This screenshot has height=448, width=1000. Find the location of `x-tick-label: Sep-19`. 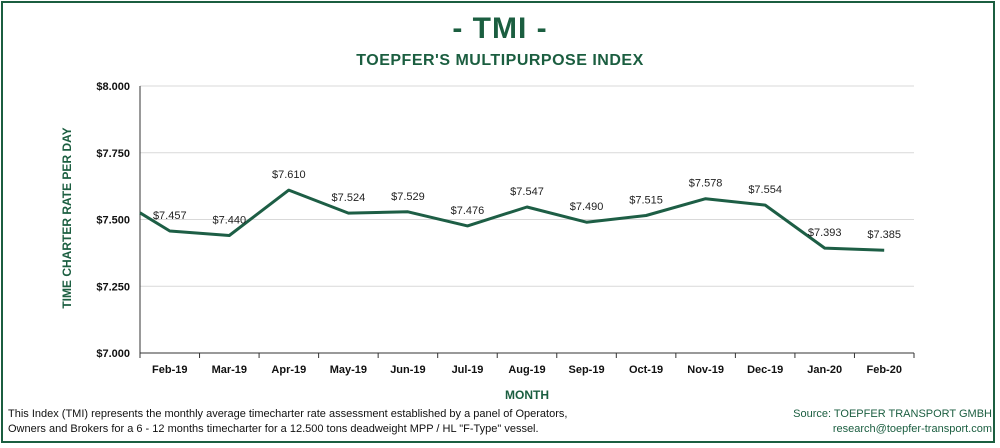

x-tick-label: Sep-19 is located at coordinates (586, 370).